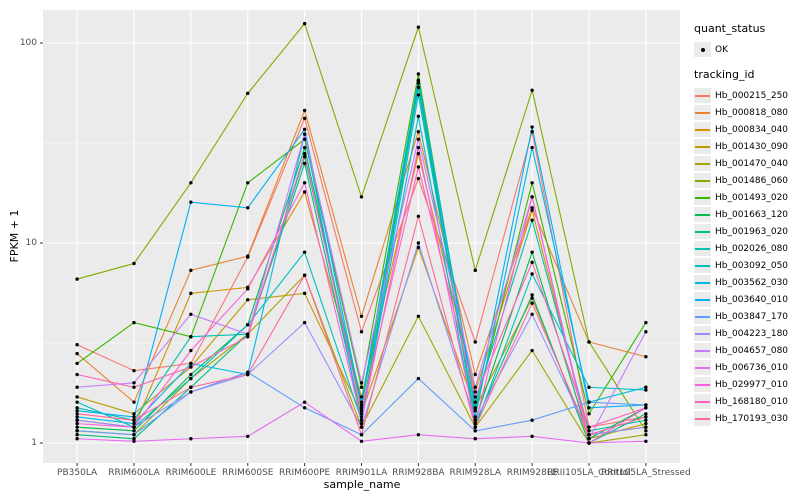 The height and width of the screenshot is (500, 800). I want to click on legend-item-Hb_006736_010: Hb_006736_010, so click(747, 367).